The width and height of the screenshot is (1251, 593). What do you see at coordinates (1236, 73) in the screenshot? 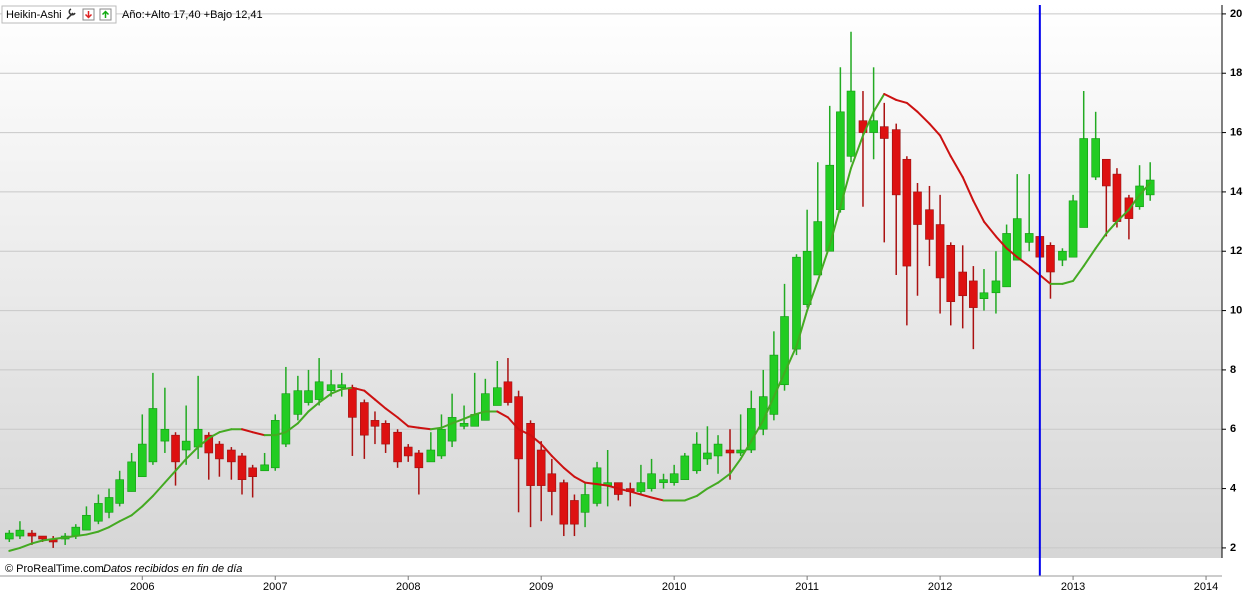
I see `y-tick-label: 18` at bounding box center [1236, 73].